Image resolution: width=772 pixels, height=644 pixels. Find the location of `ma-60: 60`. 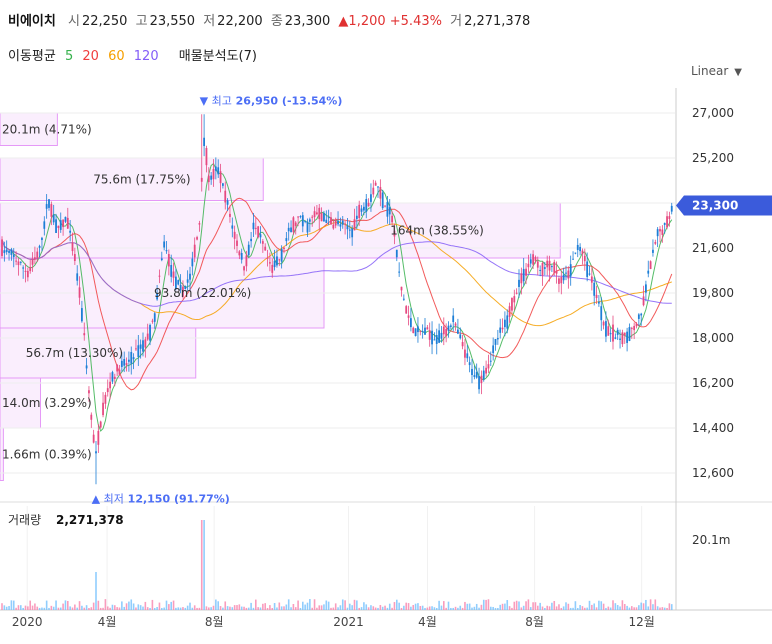

ma-60: 60 is located at coordinates (116, 56).